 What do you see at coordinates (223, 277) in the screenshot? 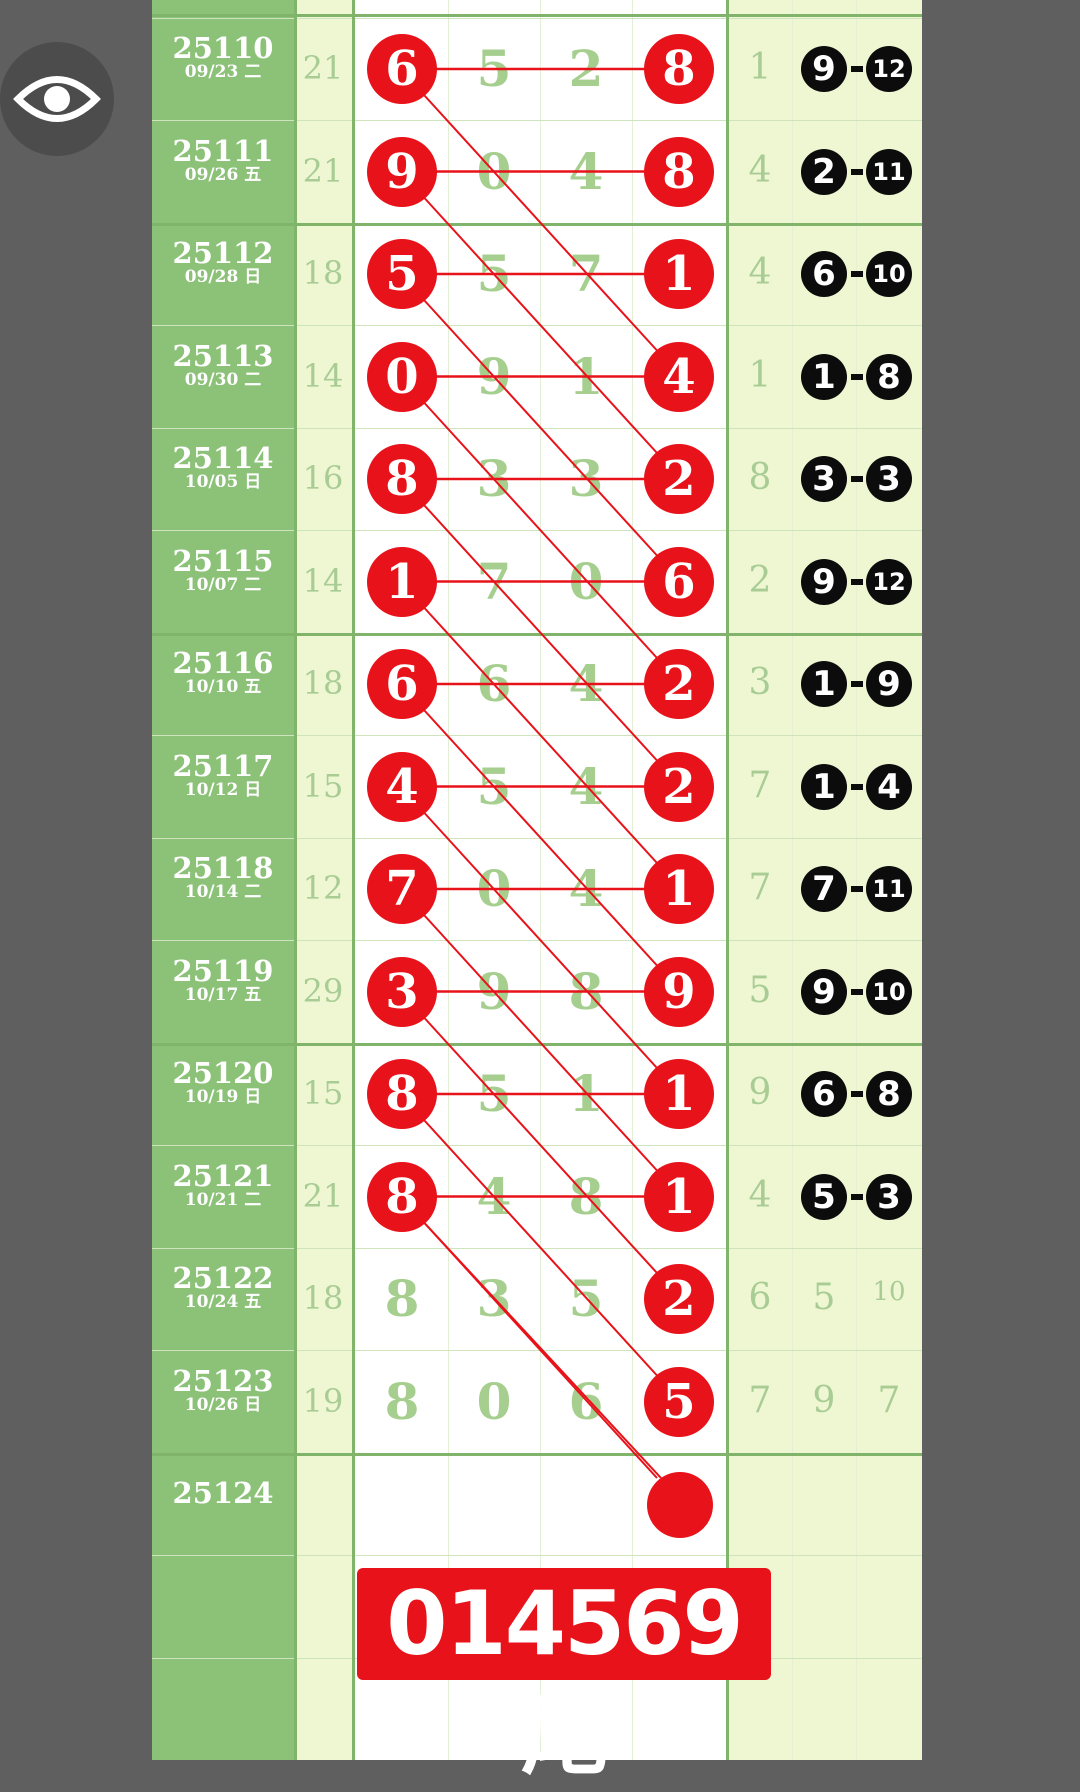
I see `period-date: 09/28 日` at bounding box center [223, 277].